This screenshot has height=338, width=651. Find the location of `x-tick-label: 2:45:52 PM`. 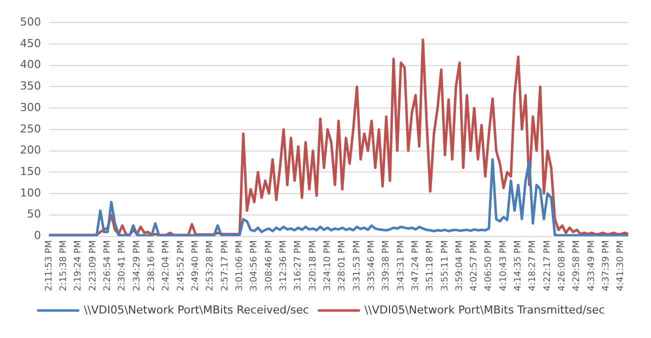

x-tick-label: 2:45:52 PM is located at coordinates (181, 265).